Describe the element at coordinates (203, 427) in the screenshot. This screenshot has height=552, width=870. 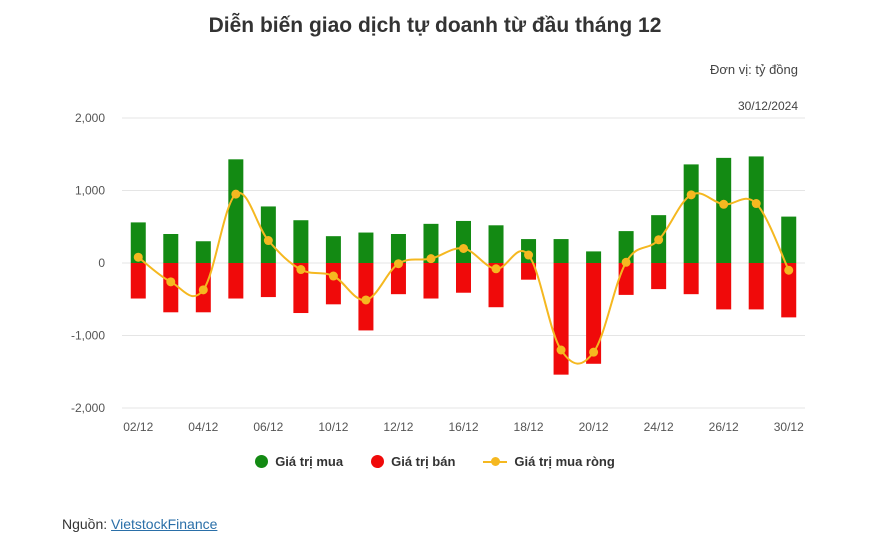
I see `x-tick-label: 04/12` at that location.